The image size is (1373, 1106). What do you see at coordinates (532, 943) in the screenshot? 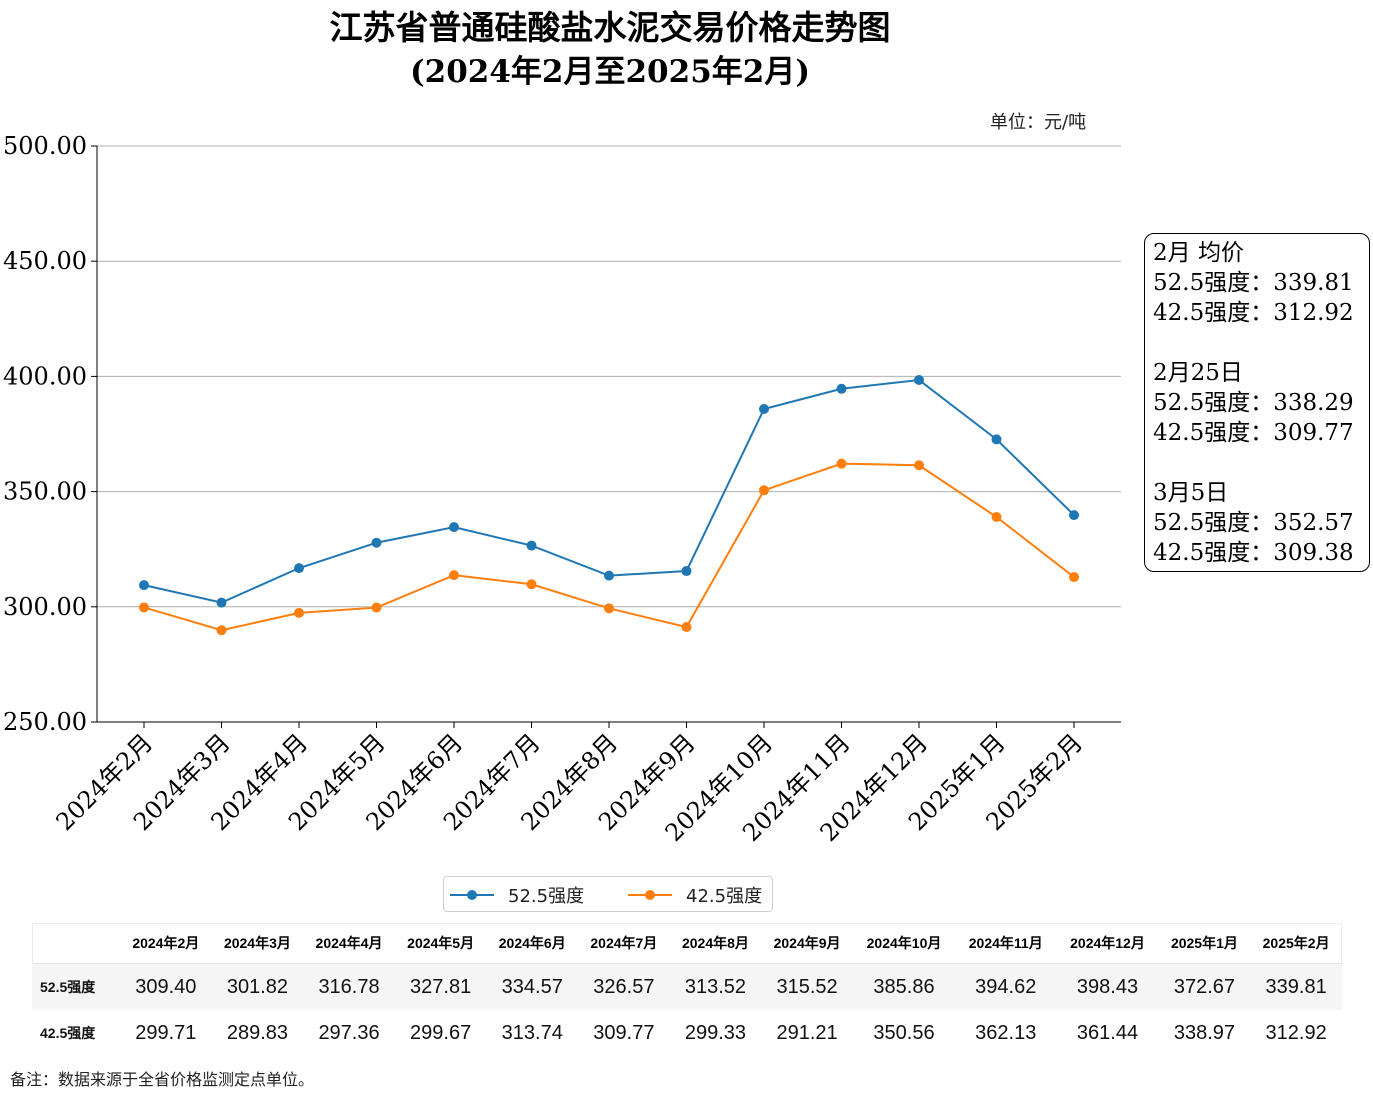
I see `table-header-cell: 2024年6月` at bounding box center [532, 943].